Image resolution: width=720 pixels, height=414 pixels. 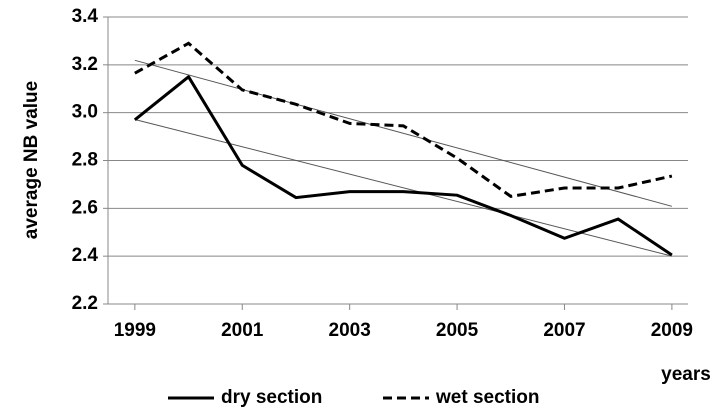 What do you see at coordinates (85, 207) in the screenshot?
I see `y-tick-label: 2.6` at bounding box center [85, 207].